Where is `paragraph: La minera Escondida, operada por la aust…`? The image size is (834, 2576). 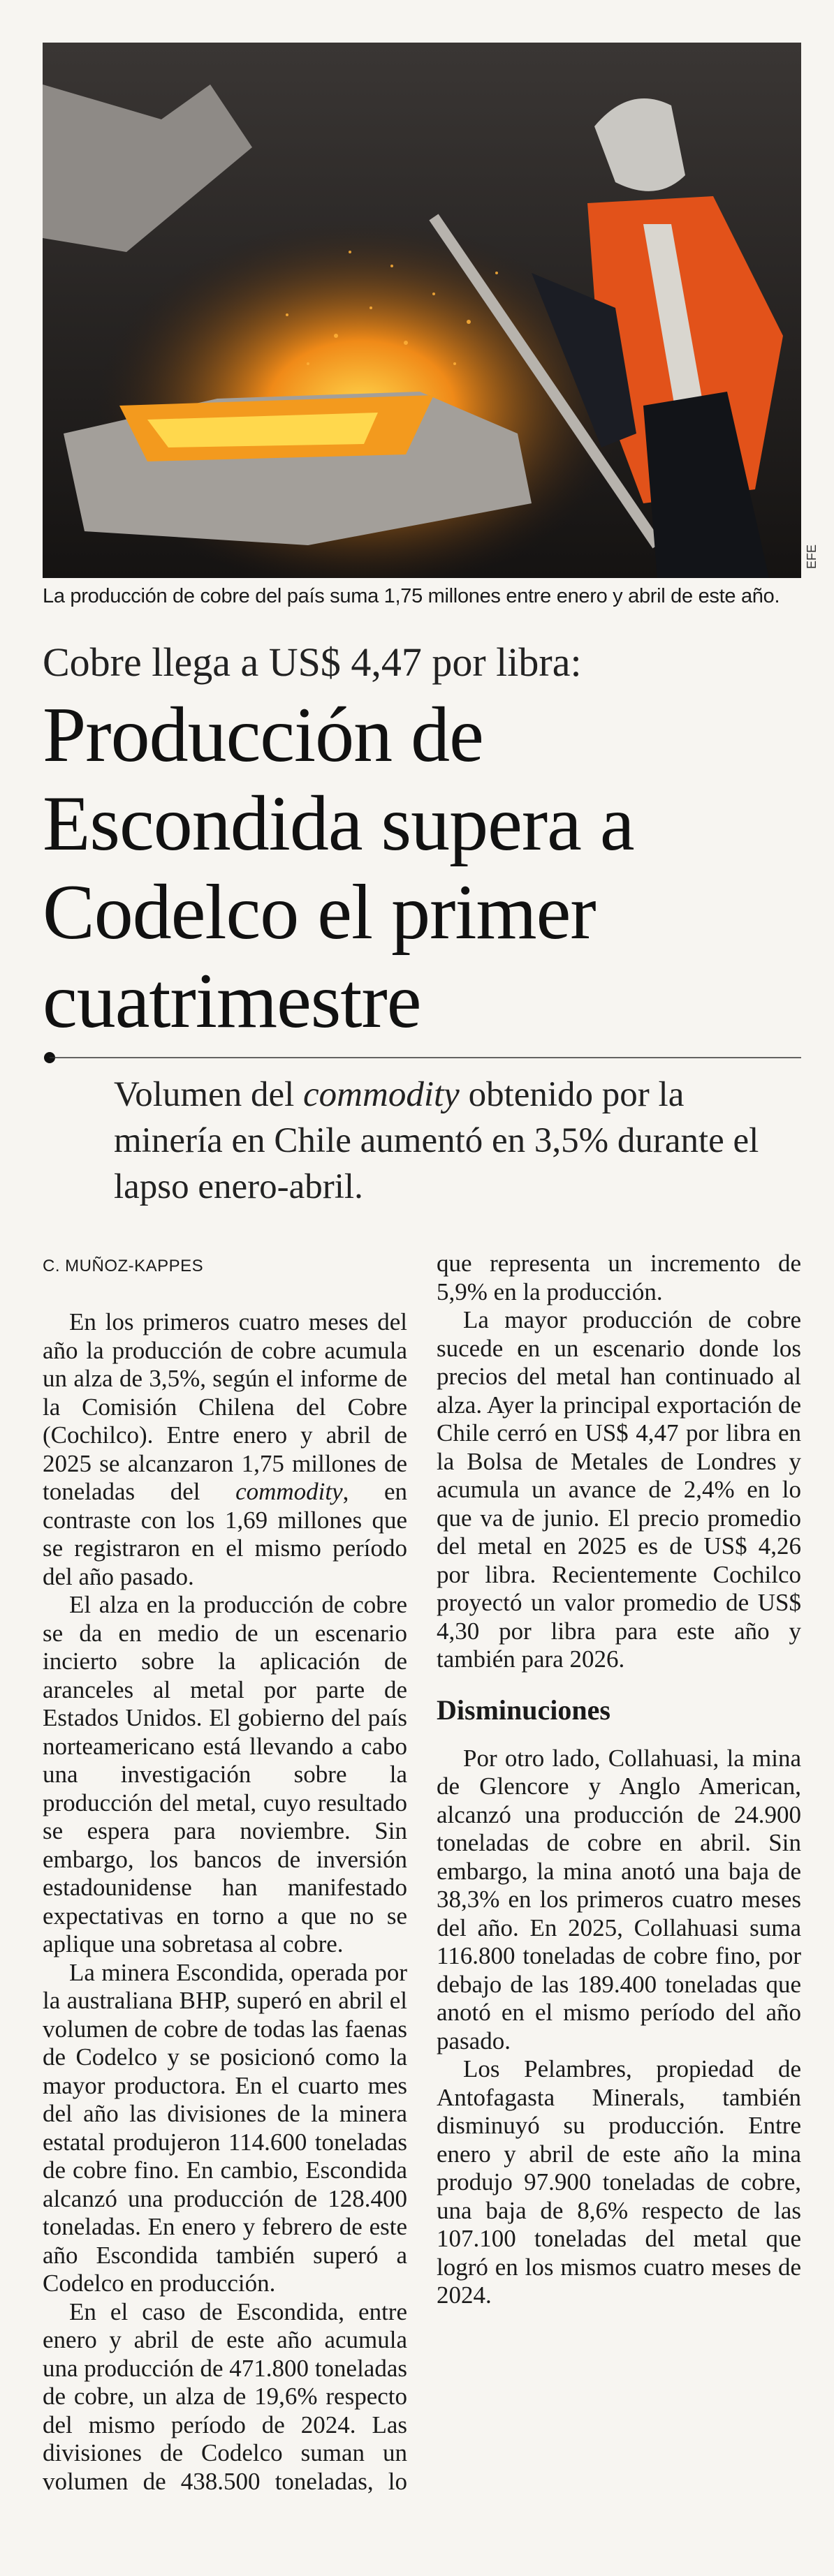 paragraph: La minera Escondida, operada por la aust… is located at coordinates (225, 2127).